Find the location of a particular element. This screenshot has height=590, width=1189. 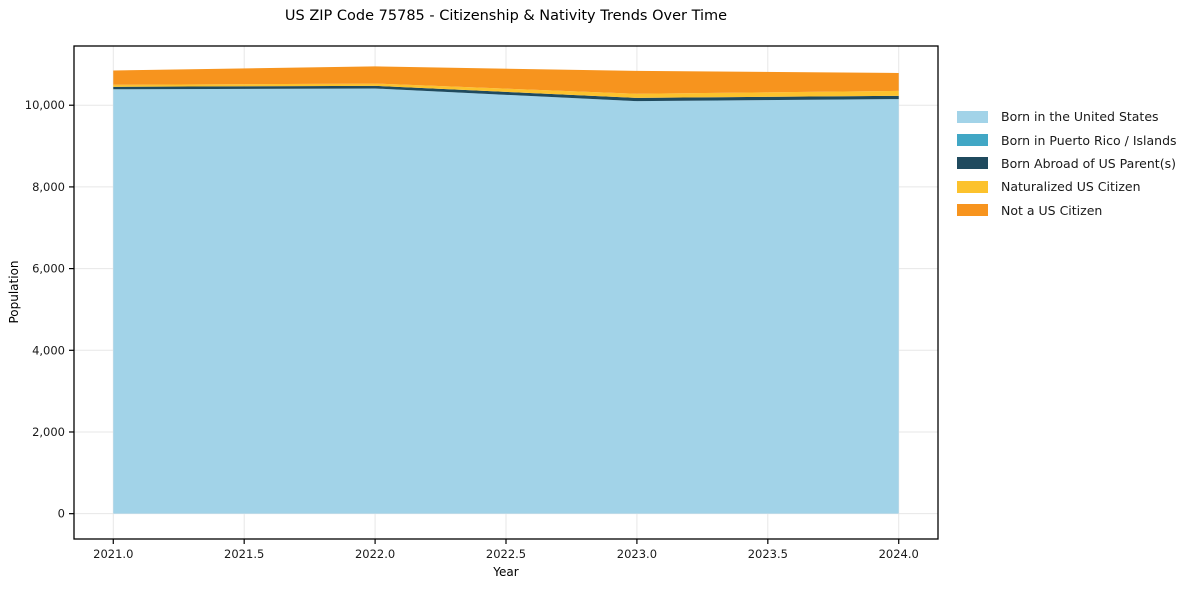

x-tick-label: 2021.0 is located at coordinates (113, 554).